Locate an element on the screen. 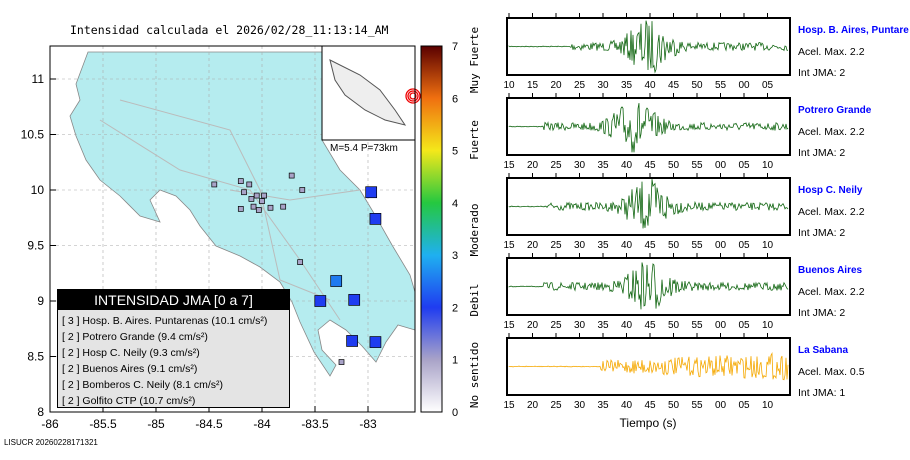 The height and width of the screenshot is (460, 910). colorbar-label: Moderado is located at coordinates (474, 230).